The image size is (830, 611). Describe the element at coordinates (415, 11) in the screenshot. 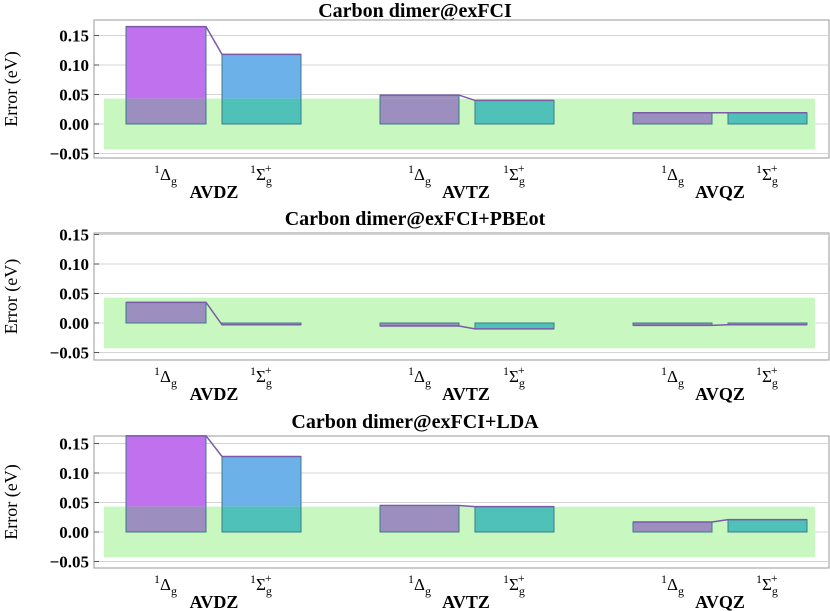

I see `panel-title: Carbon dimer@exFCI` at that location.